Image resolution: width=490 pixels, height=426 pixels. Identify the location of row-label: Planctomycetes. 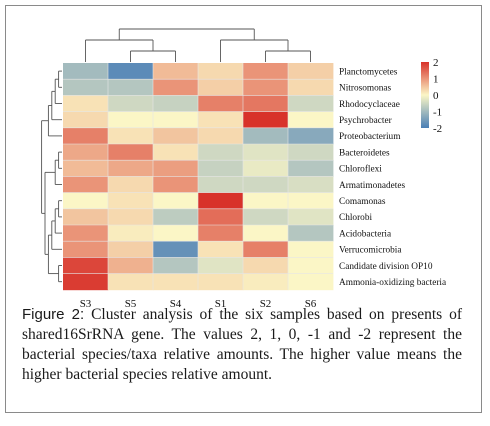
(368, 72).